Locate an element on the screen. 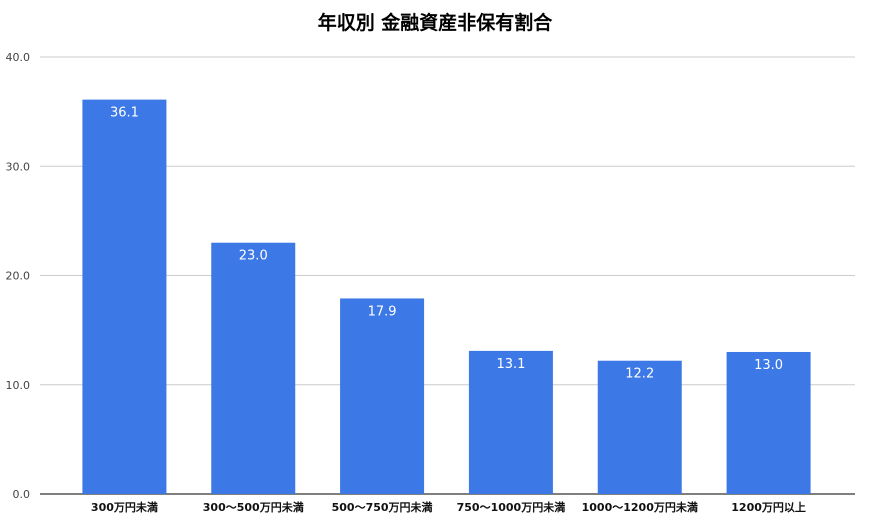 This screenshot has height=527, width=870. y-tick-label: 10.0 is located at coordinates (18, 385).